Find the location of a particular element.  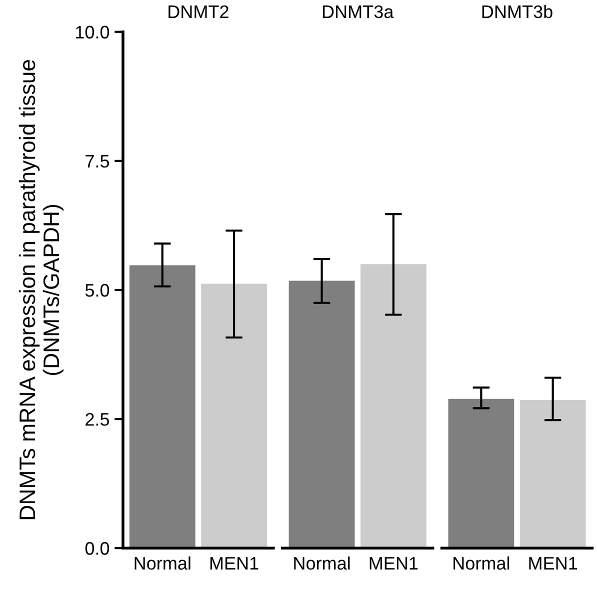

chart-title: DNMT2 is located at coordinates (198, 11).